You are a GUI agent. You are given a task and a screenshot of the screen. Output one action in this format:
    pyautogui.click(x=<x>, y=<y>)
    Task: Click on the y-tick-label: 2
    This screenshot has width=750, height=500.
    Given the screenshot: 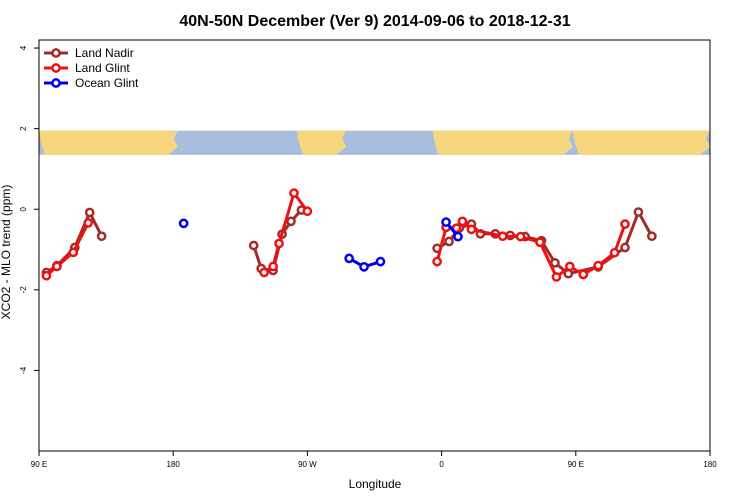 What is the action you would take?
    pyautogui.click(x=23, y=128)
    